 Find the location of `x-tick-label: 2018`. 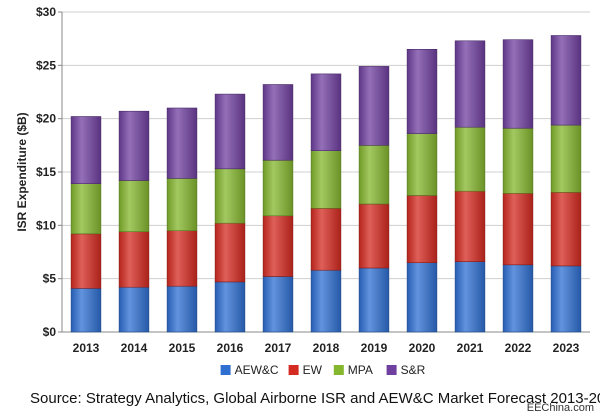

x-tick-label: 2018 is located at coordinates (326, 348).